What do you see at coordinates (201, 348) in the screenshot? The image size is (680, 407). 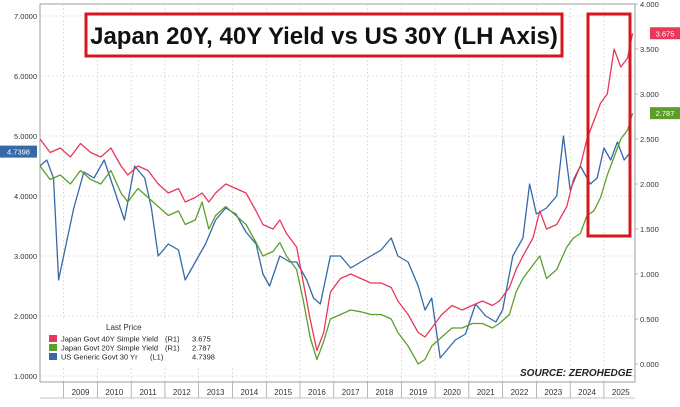 I see `legend-value-jgb20: 2.787` at bounding box center [201, 348].